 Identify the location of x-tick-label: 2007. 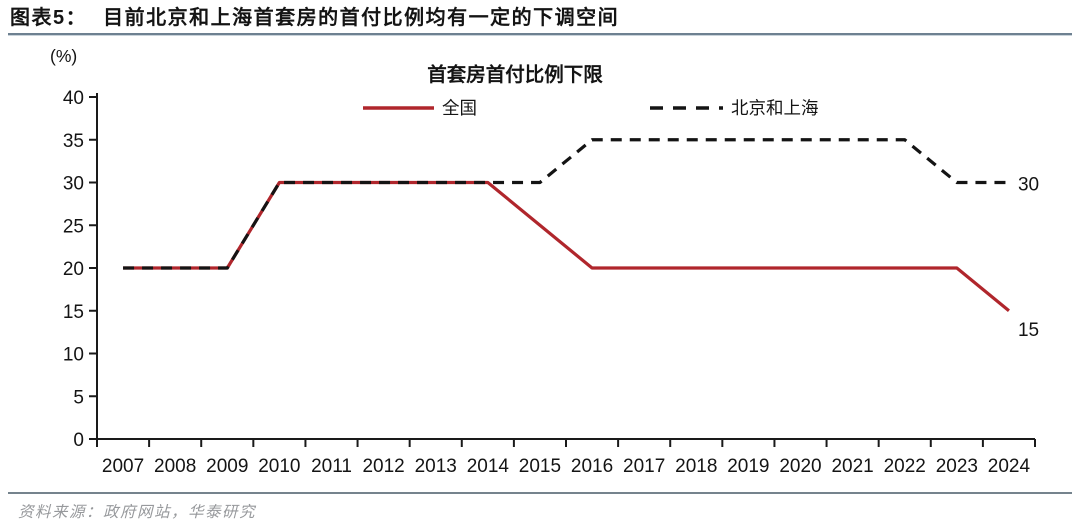
(123, 466).